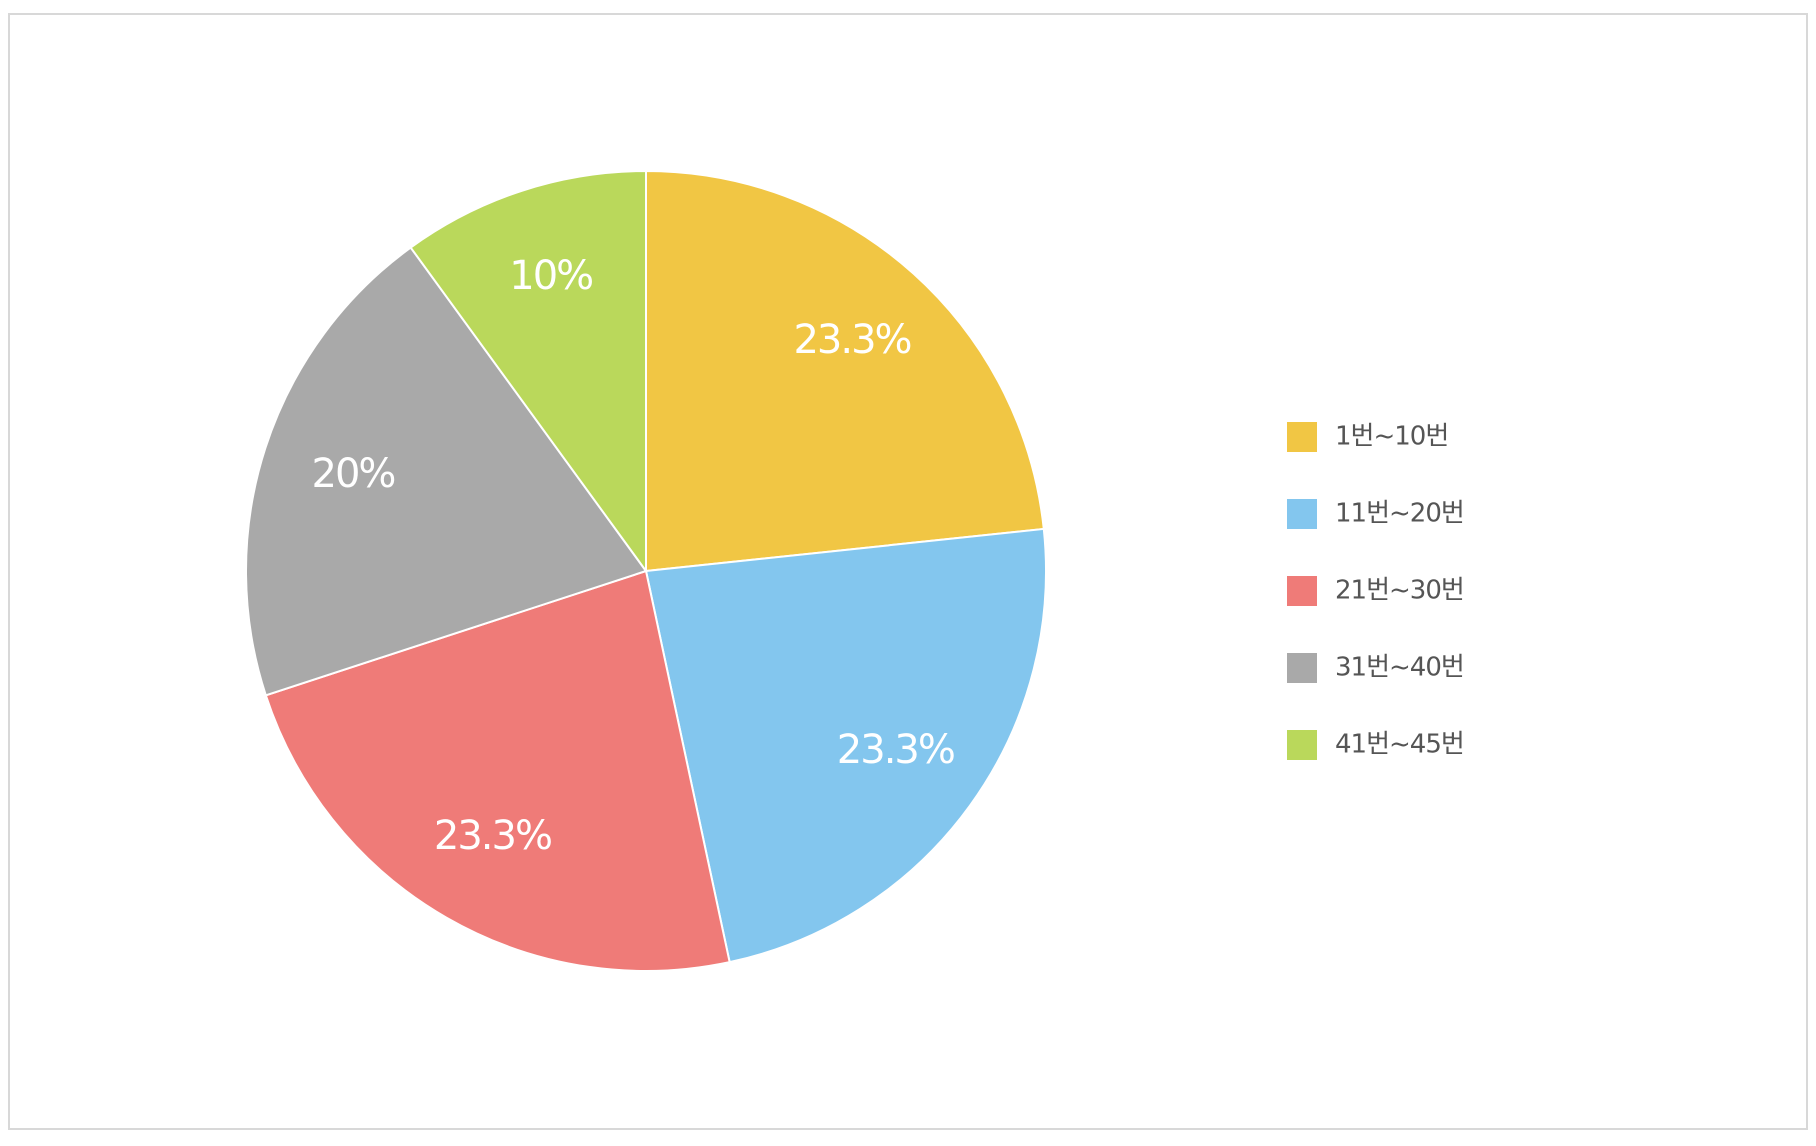 The width and height of the screenshot is (1816, 1146). What do you see at coordinates (1399, 668) in the screenshot?
I see `legend-label: 31번~40번` at bounding box center [1399, 668].